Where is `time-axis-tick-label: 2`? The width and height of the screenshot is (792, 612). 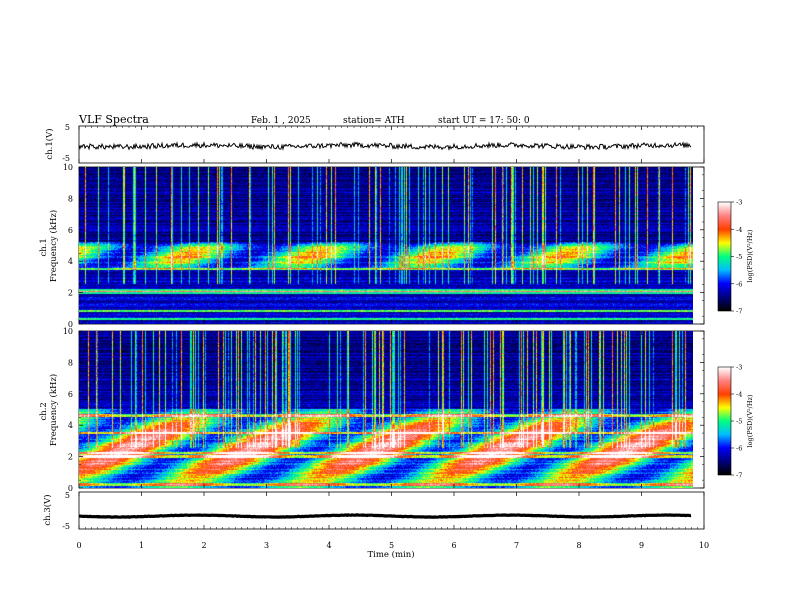 time-axis-tick-label: 2 is located at coordinates (203, 545).